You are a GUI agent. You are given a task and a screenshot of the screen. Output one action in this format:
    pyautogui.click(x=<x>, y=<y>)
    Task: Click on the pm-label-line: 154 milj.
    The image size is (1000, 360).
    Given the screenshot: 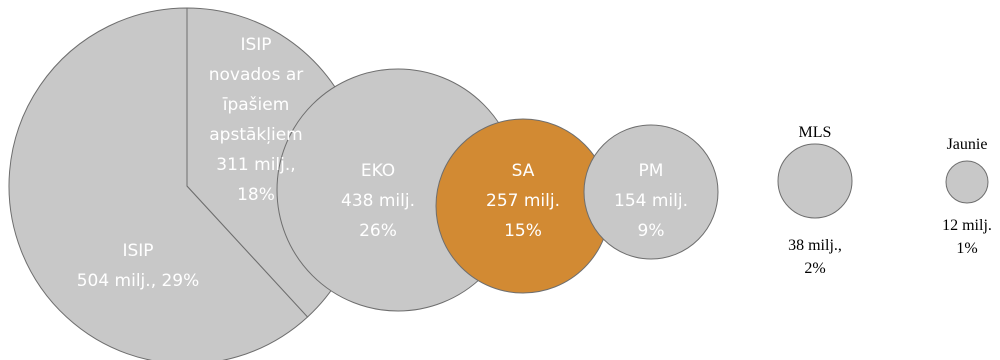 What is the action you would take?
    pyautogui.click(x=651, y=201)
    